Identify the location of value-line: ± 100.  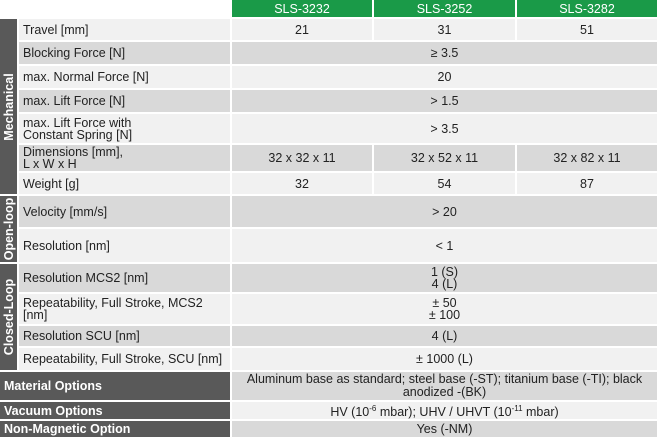
(444, 315).